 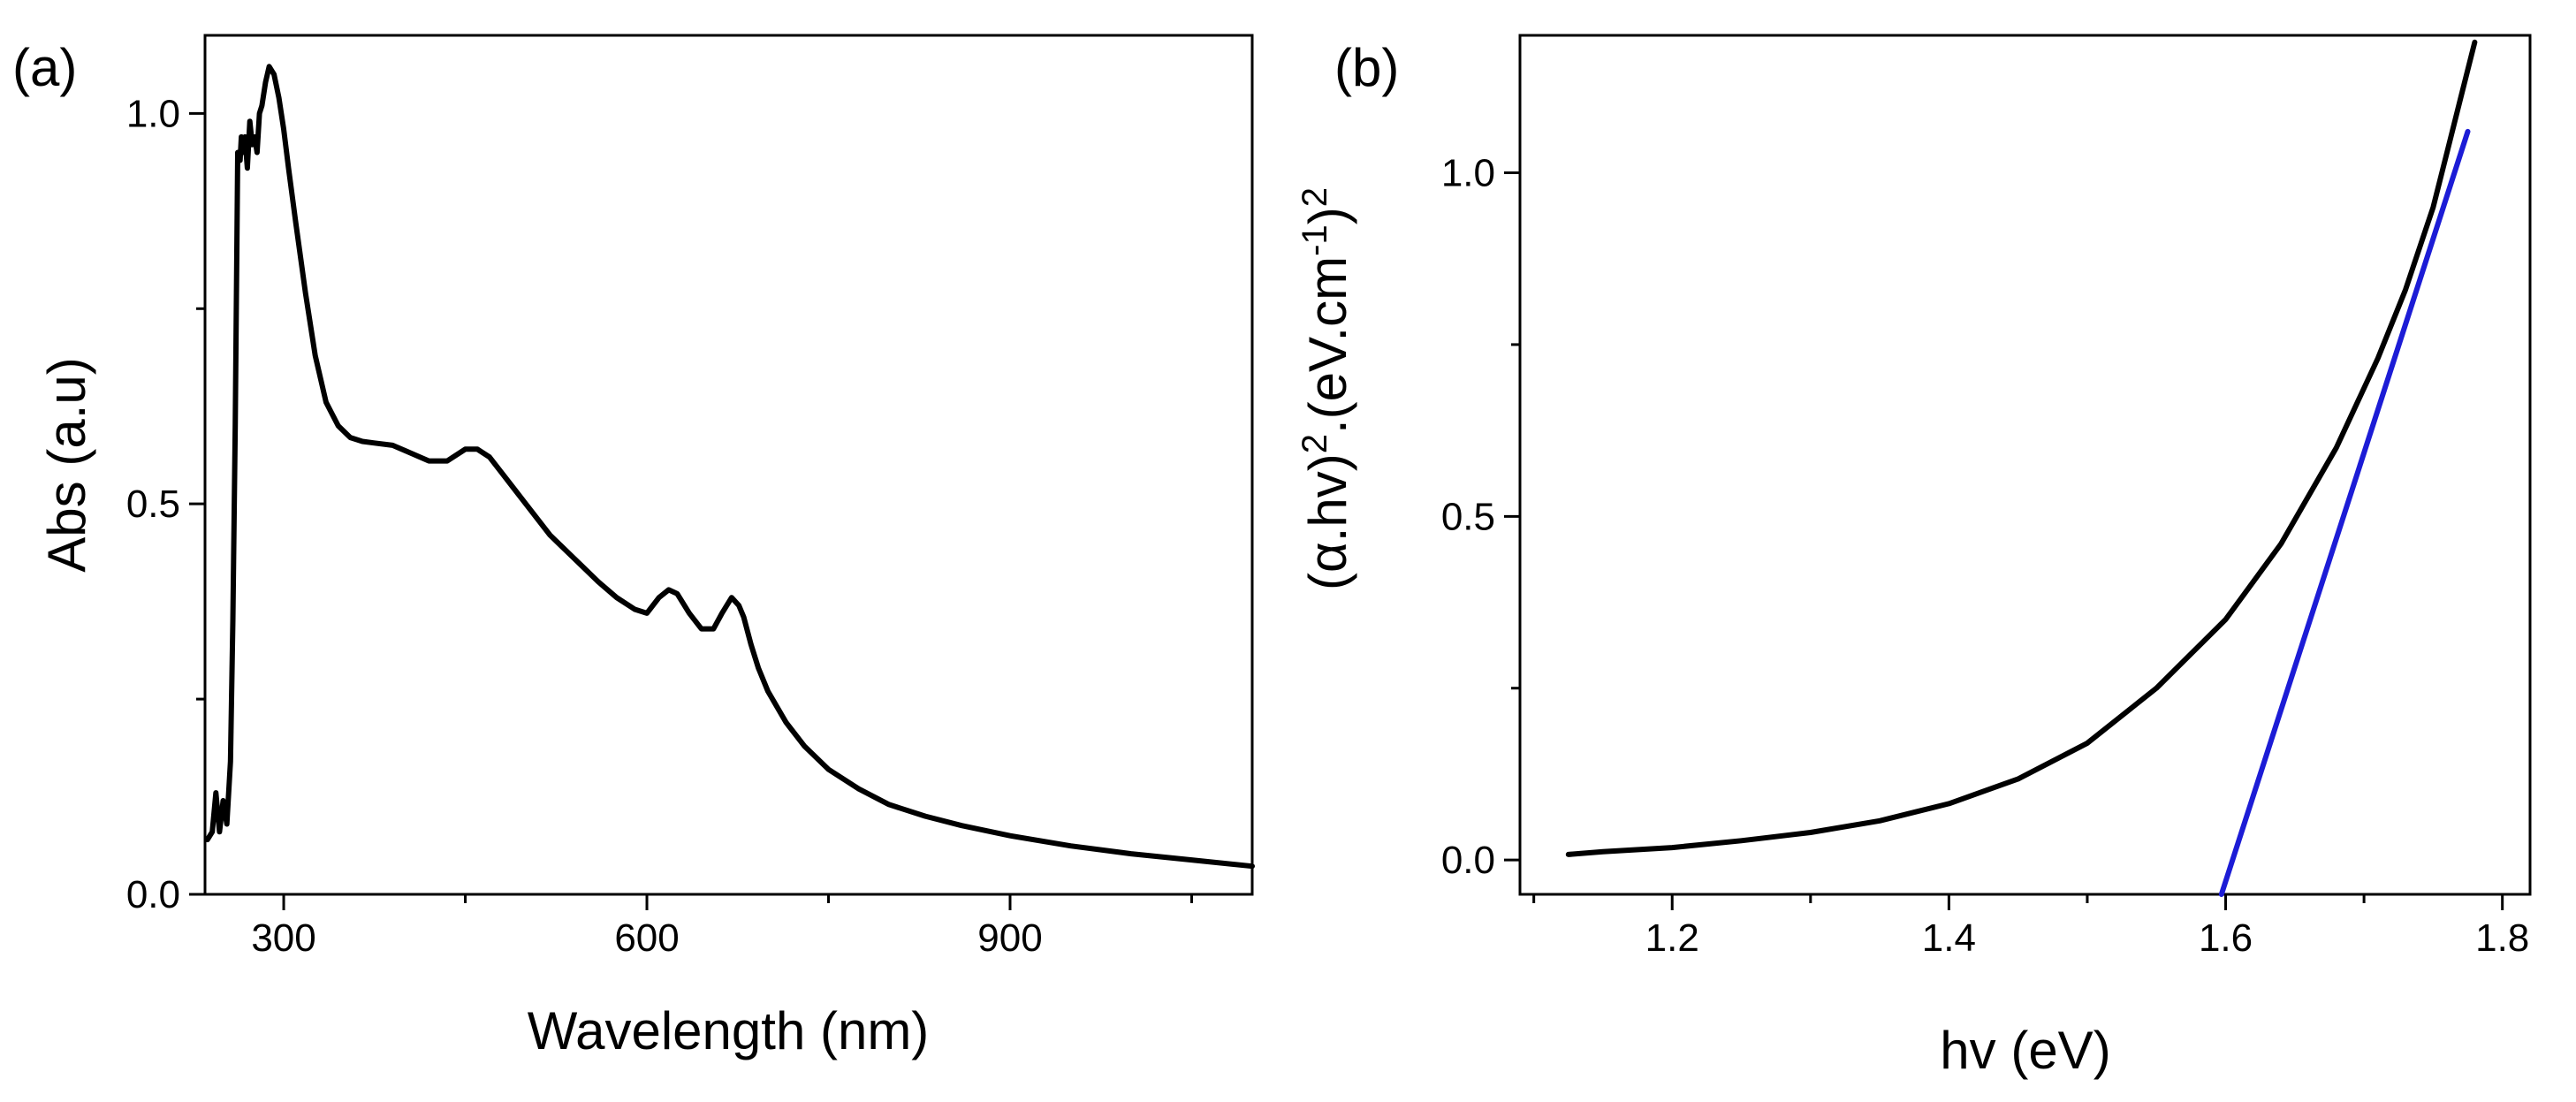 What do you see at coordinates (2226, 938) in the screenshot?
I see `x-tick-label-b-2: 1.6` at bounding box center [2226, 938].